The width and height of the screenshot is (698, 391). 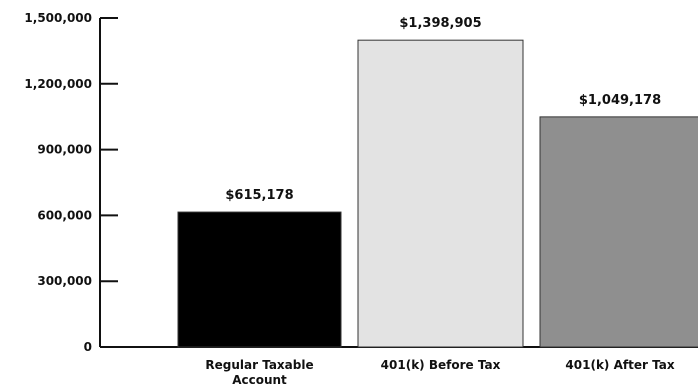 What do you see at coordinates (88, 347) in the screenshot?
I see `y-tick-label: 0` at bounding box center [88, 347].